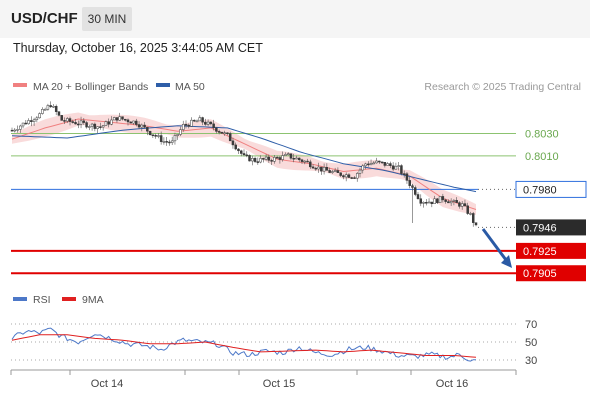 The height and width of the screenshot is (400, 590). What do you see at coordinates (540, 190) in the screenshot?
I see `pivot-label: 0.7980` at bounding box center [540, 190].